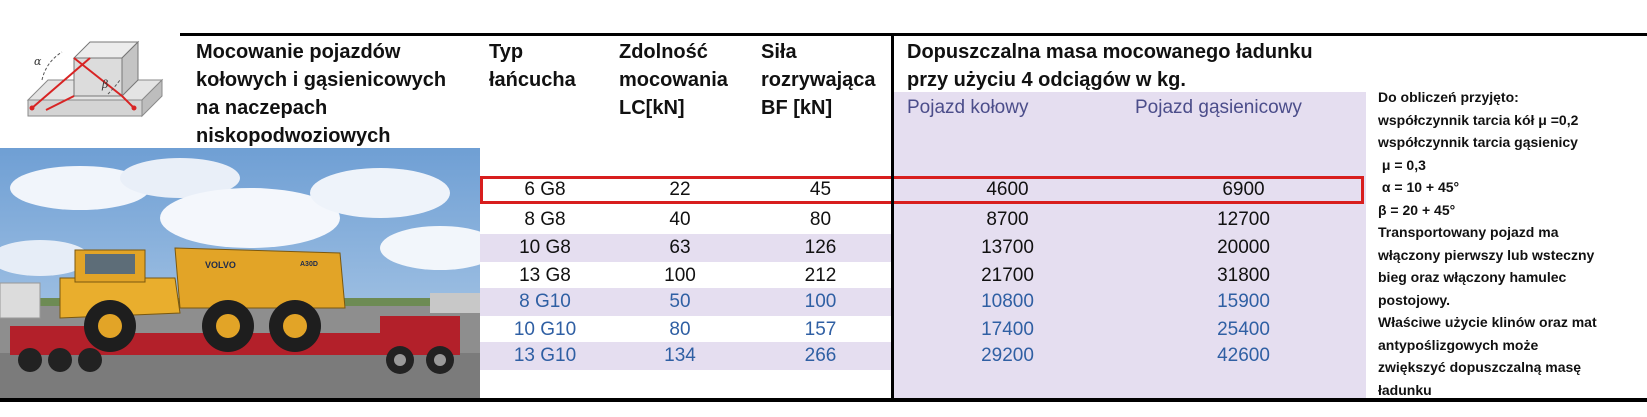  What do you see at coordinates (104, 84) in the screenshot?
I see `beta-label: β` at bounding box center [104, 84].